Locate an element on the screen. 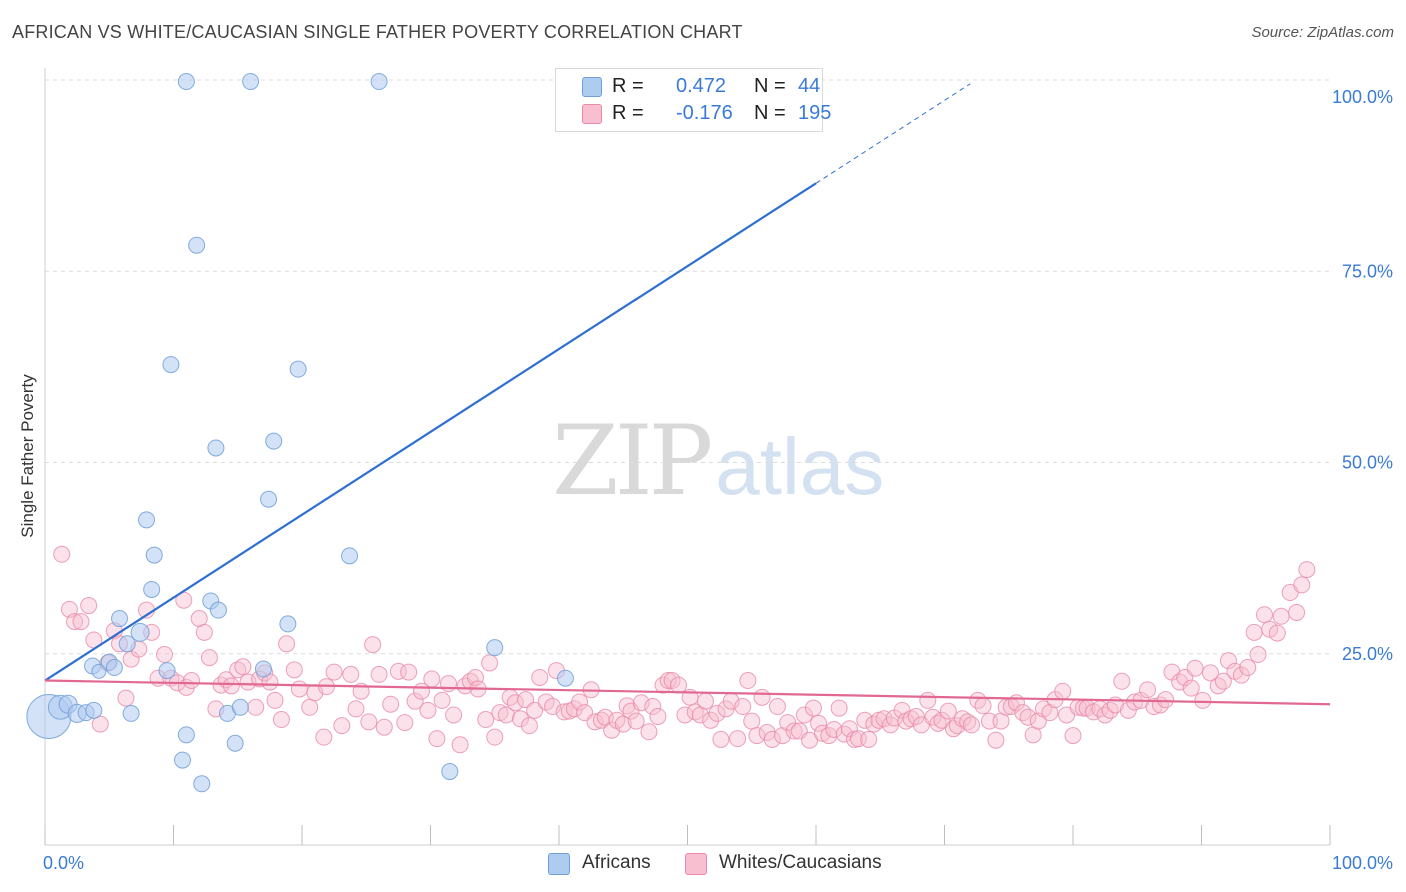 The height and width of the screenshot is (892, 1406). whites-trend-line is located at coordinates (687, 692).